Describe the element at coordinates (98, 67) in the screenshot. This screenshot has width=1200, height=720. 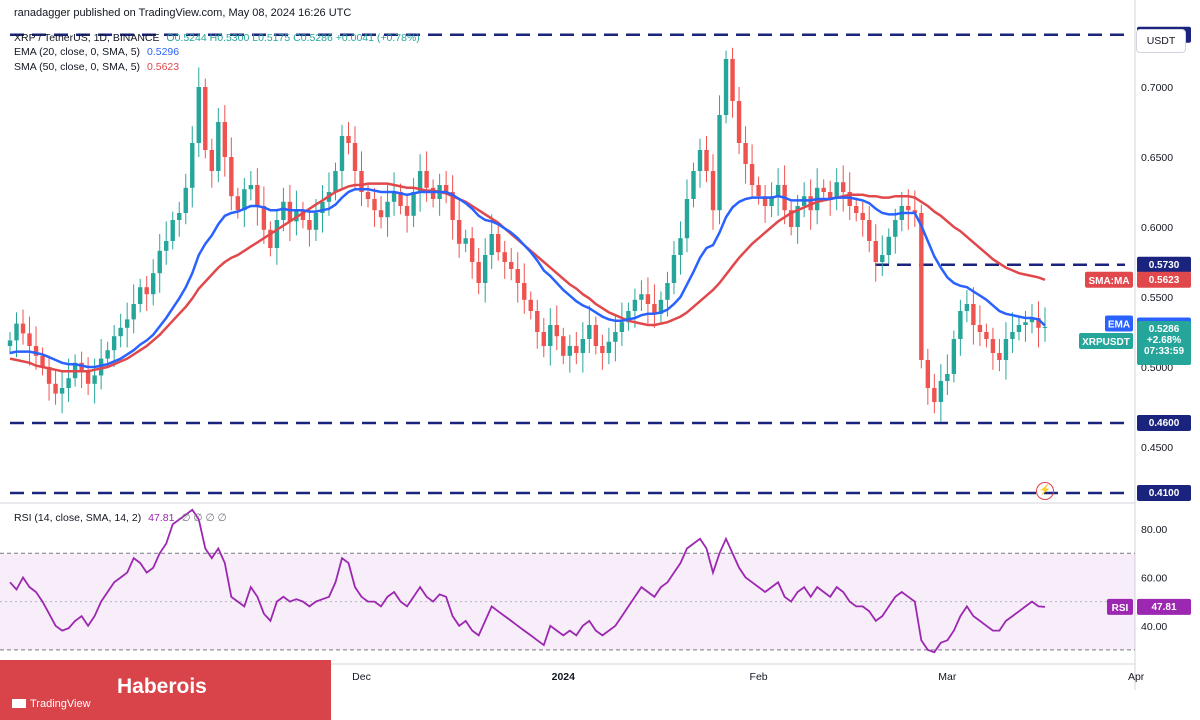
I see `sma-legend: SMA (50, close, 0, SMA, 5) 0.5623` at that location.